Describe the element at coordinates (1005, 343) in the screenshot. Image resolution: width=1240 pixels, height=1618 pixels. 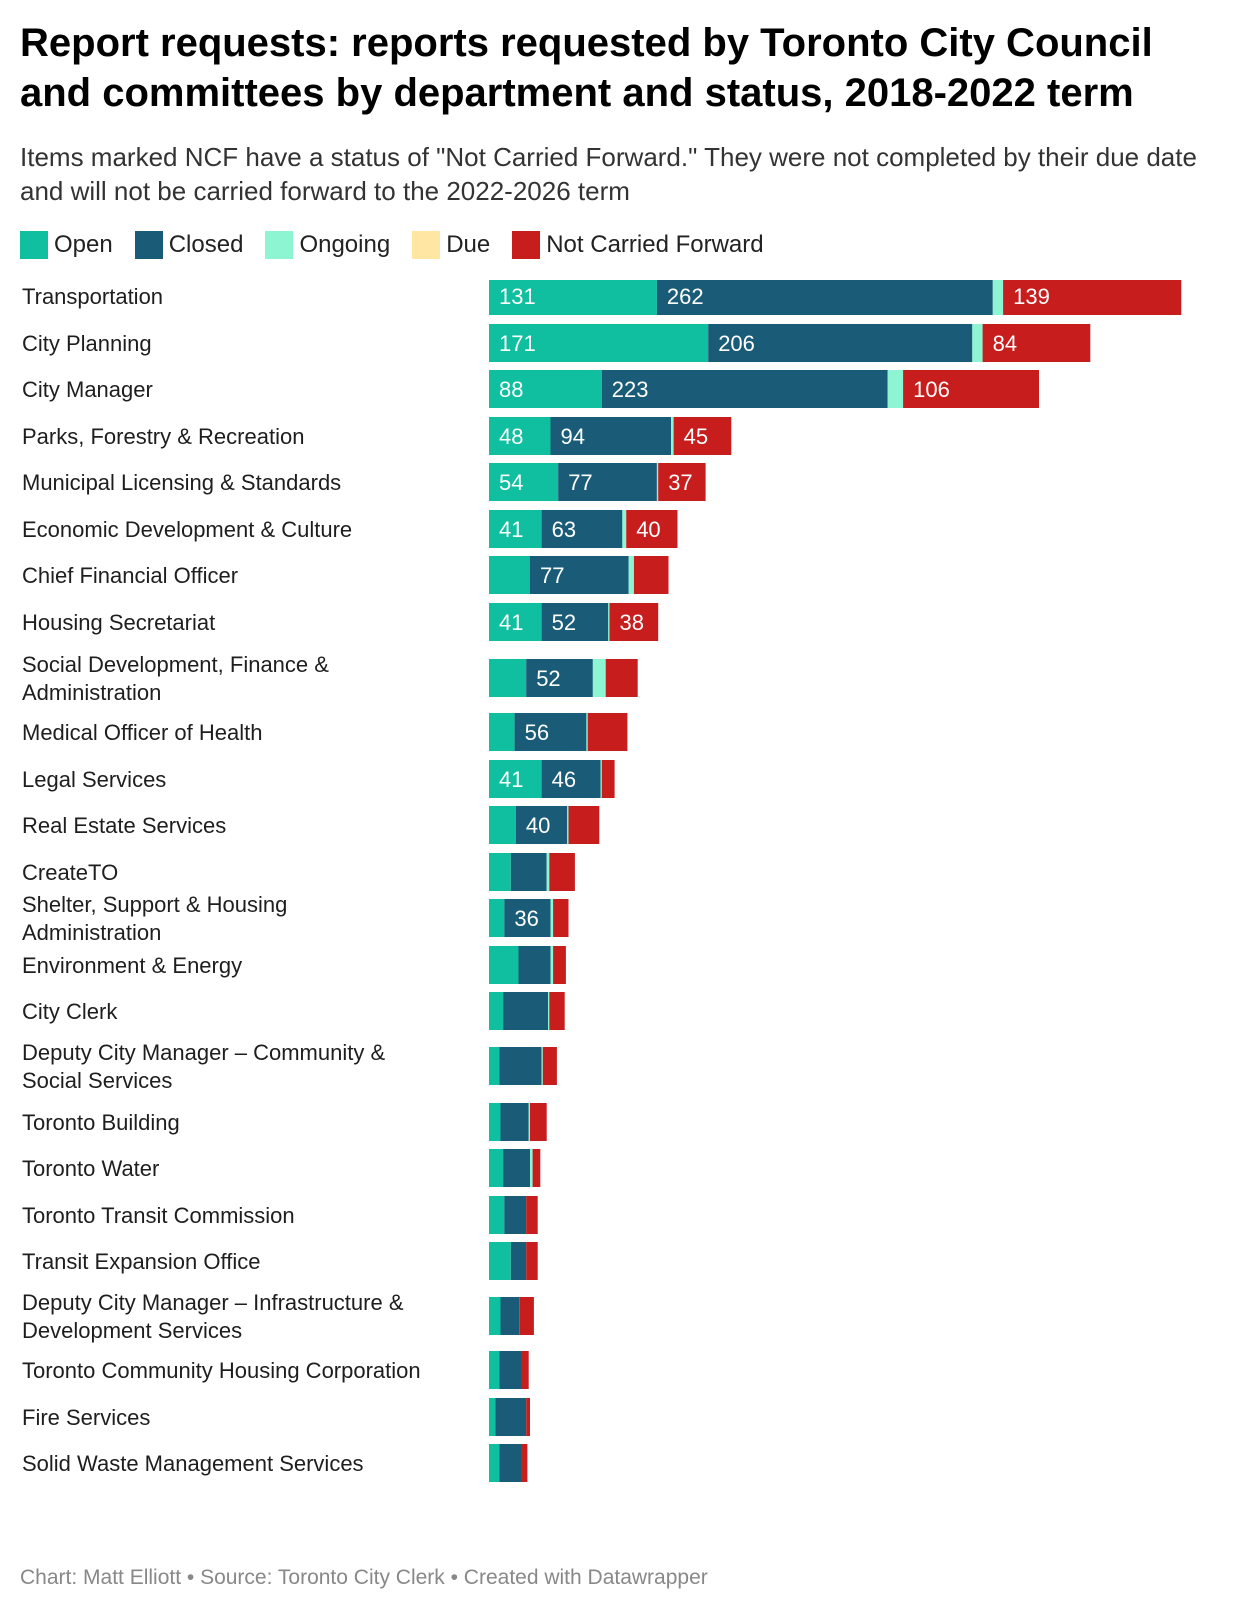
I see `data-label-not-carried-forward: 84` at that location.